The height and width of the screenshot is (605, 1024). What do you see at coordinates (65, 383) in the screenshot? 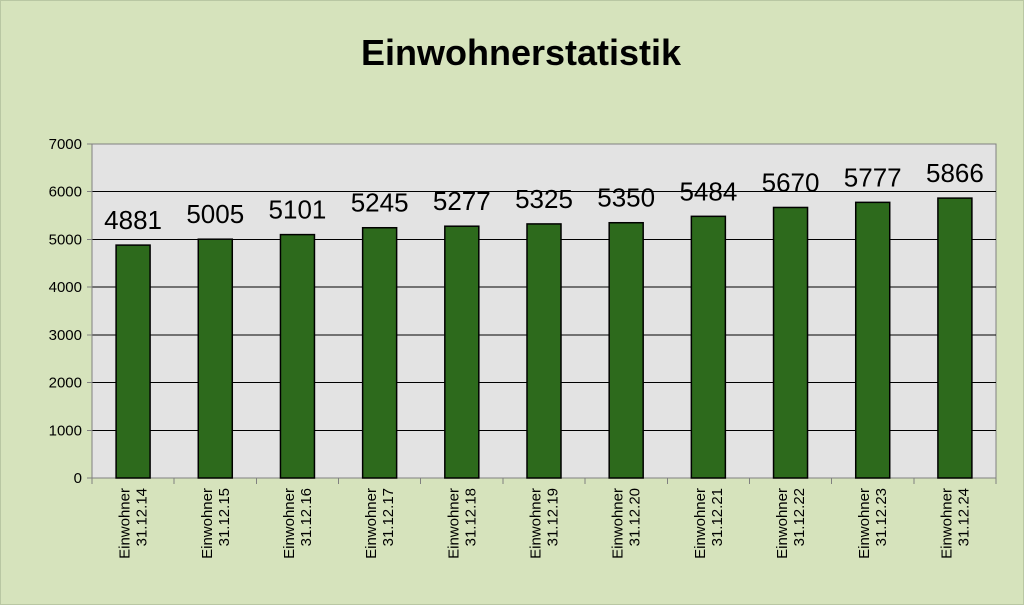
I see `y-tick-label: 2000` at bounding box center [65, 383].